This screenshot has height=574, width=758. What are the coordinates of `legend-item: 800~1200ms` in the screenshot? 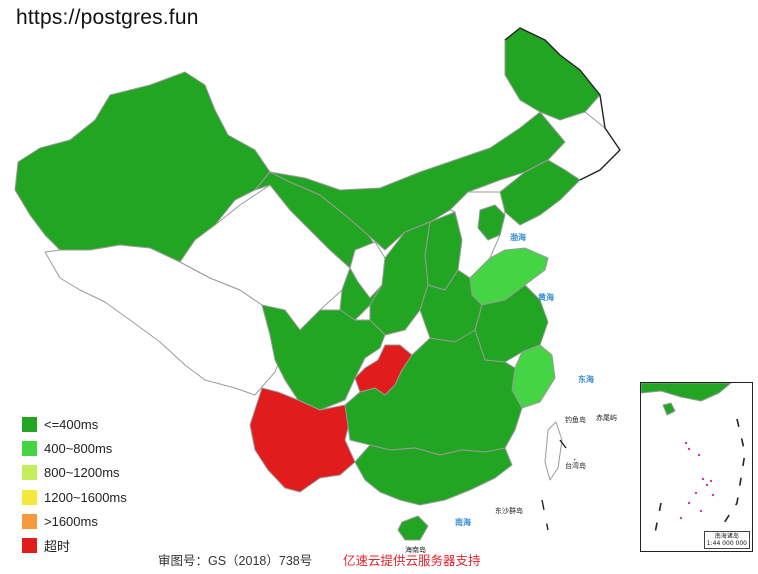 It's located at (74, 473).